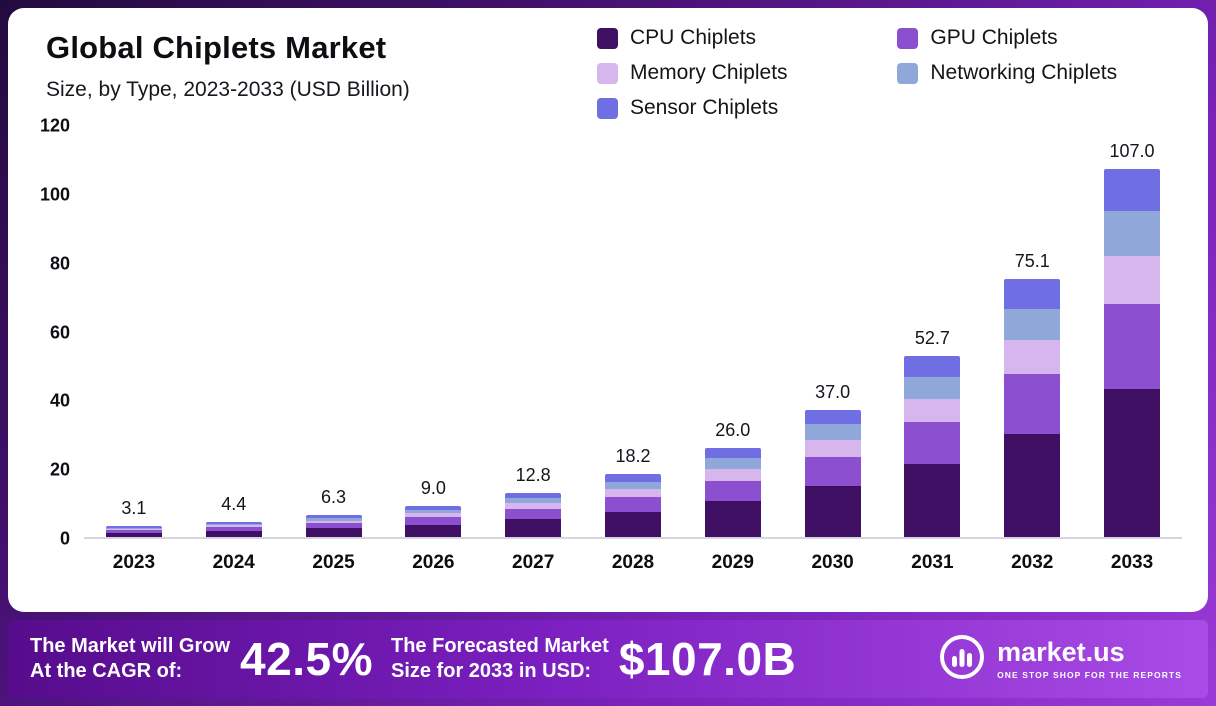 This screenshot has width=1216, height=706. I want to click on x-tick-label: 2026, so click(433, 562).